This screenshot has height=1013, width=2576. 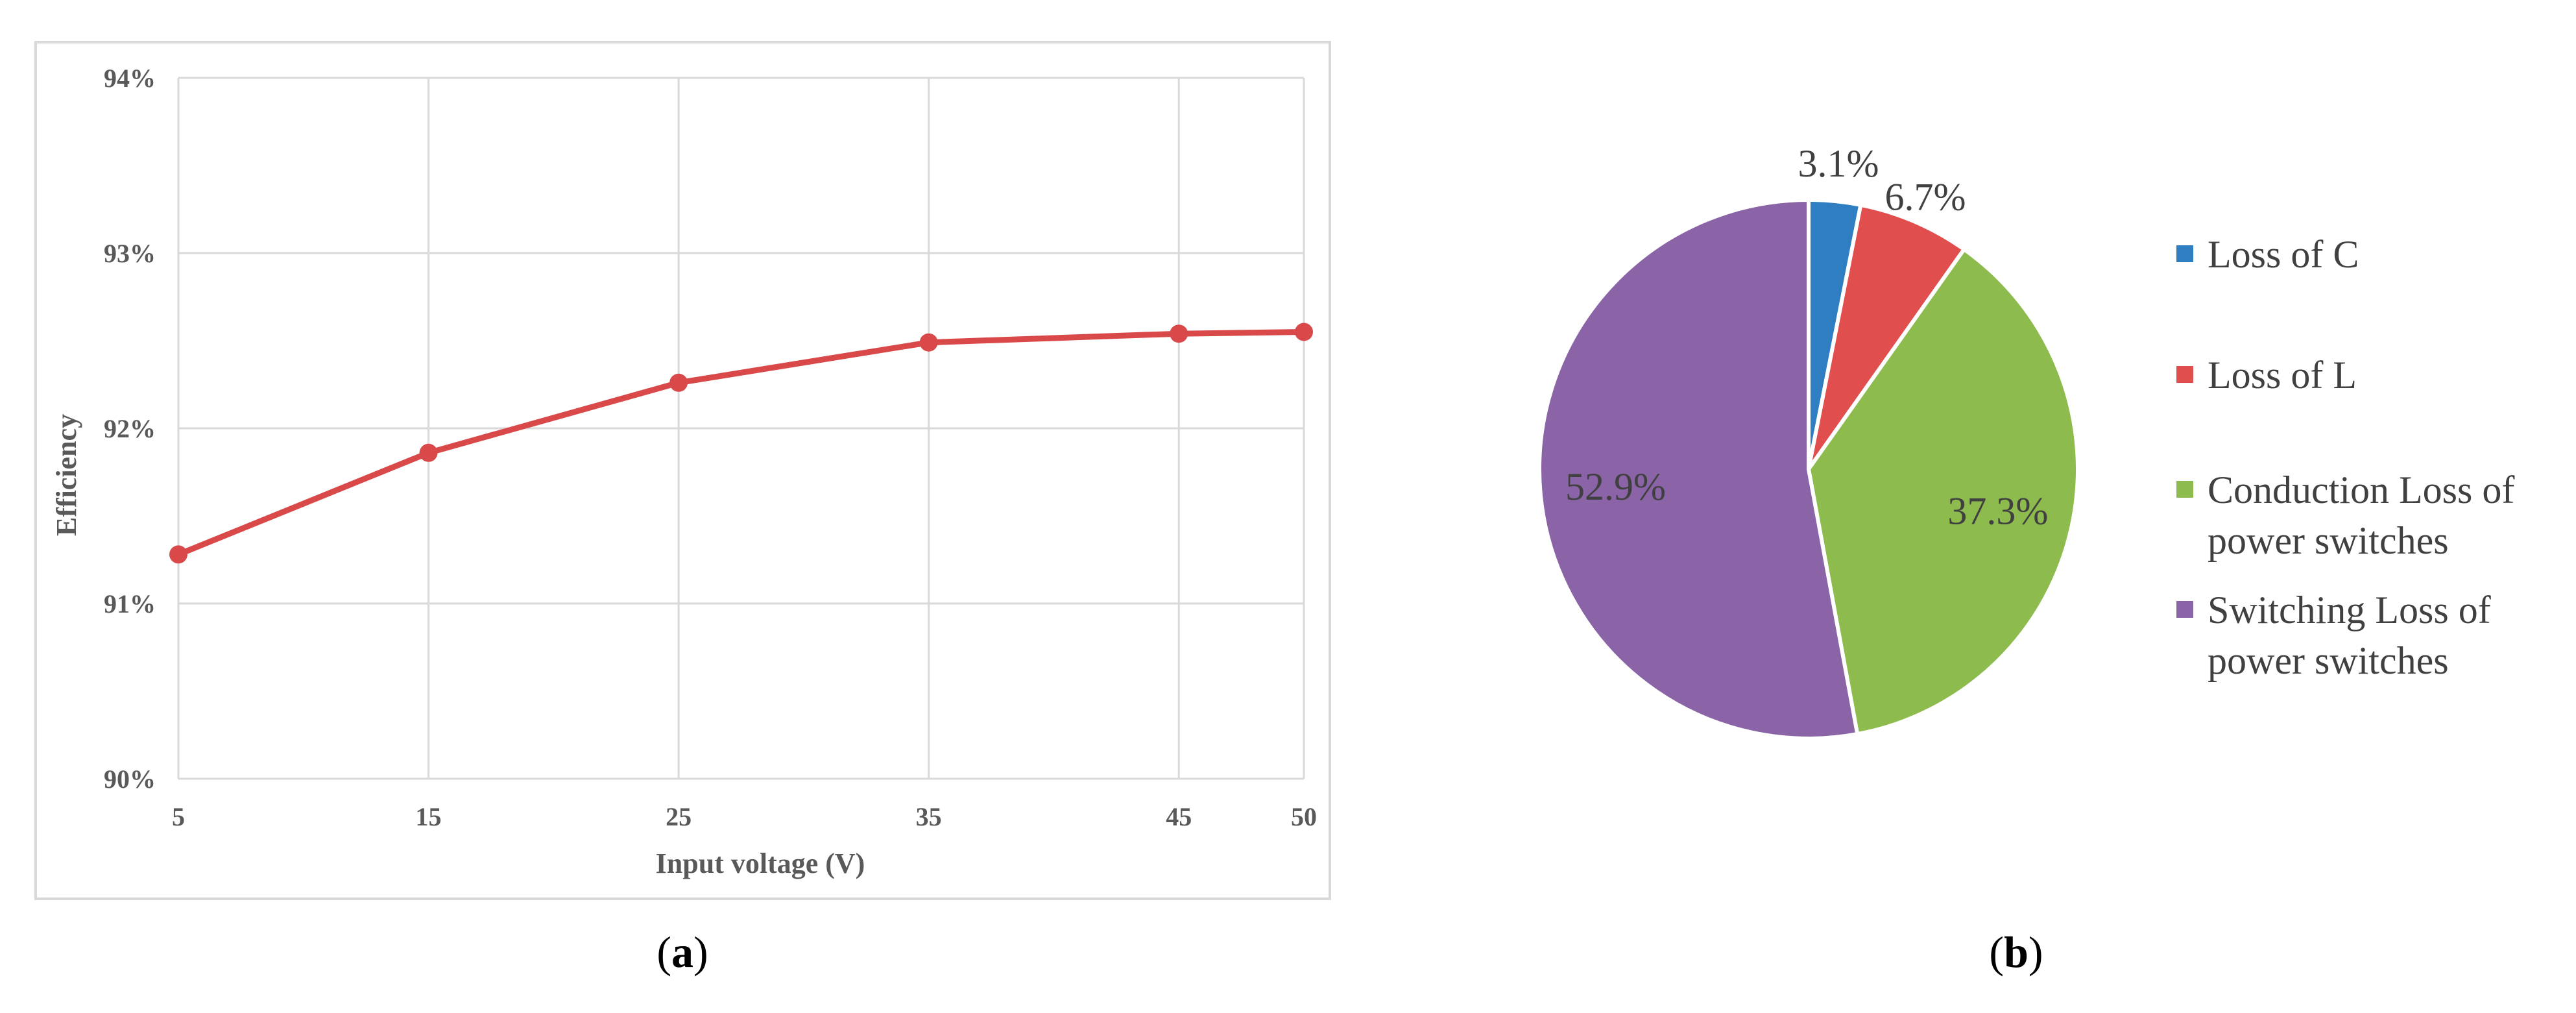 What do you see at coordinates (66, 475) in the screenshot?
I see `y-axis-title: Efficiency` at bounding box center [66, 475].